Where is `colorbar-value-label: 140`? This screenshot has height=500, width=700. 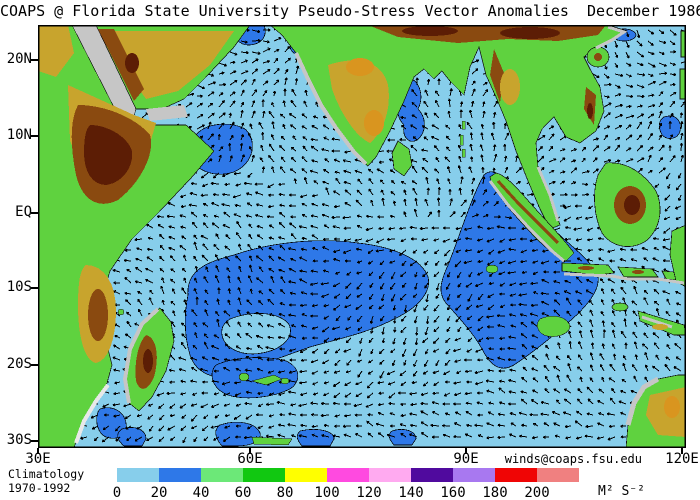 colorbar-value-label: 140 is located at coordinates (411, 492).